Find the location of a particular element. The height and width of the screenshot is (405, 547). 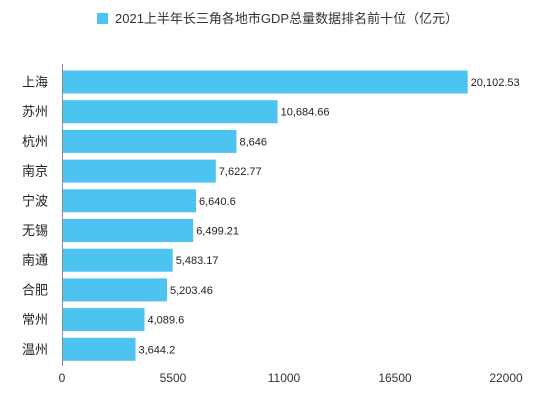

x-axis: 0 5500 11000 16500 22000 is located at coordinates (291, 378).